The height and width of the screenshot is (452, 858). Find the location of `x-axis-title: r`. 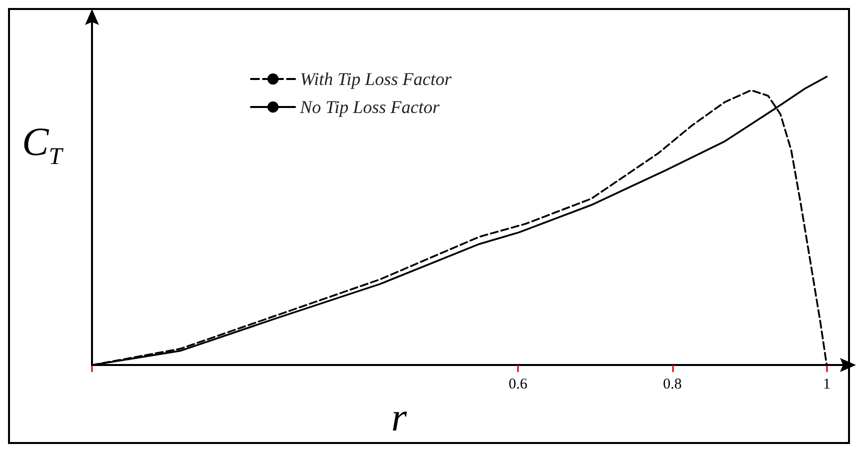

x-axis-title: r is located at coordinates (399, 417).